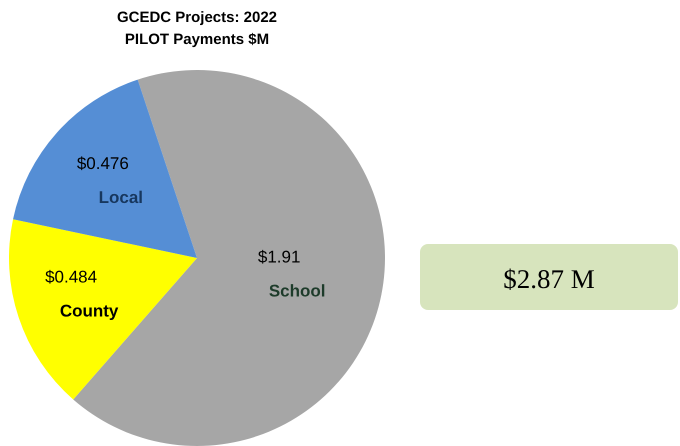 Image resolution: width=680 pixels, height=446 pixels. I want to click on data-label: $1.91, so click(279, 257).